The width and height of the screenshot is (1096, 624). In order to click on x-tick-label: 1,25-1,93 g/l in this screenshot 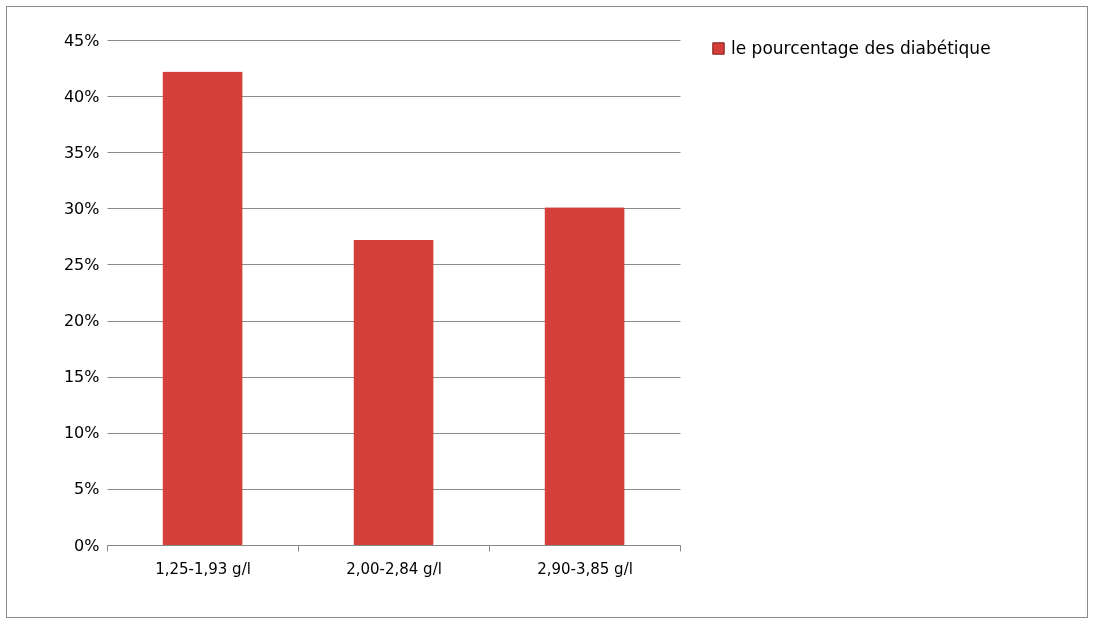, I will do `click(203, 568)`.